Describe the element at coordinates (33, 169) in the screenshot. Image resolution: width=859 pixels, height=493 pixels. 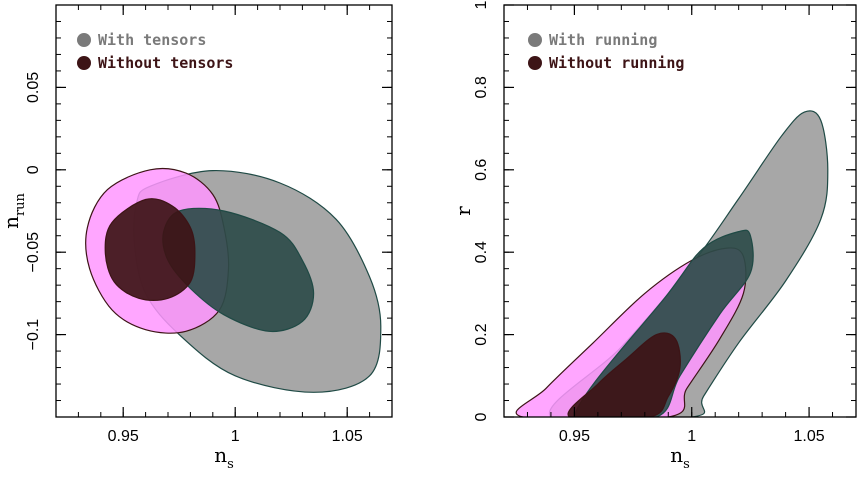
I see `left-y-tick-label: 0` at that location.